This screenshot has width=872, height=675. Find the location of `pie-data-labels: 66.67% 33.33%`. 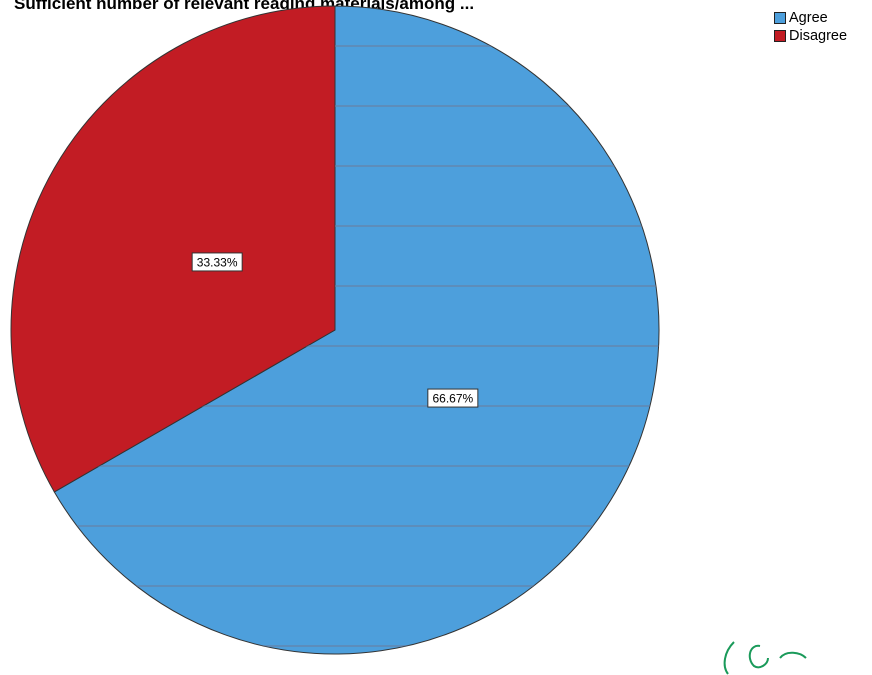

pie-data-labels: 66.67% 33.33% is located at coordinates (335, 330).